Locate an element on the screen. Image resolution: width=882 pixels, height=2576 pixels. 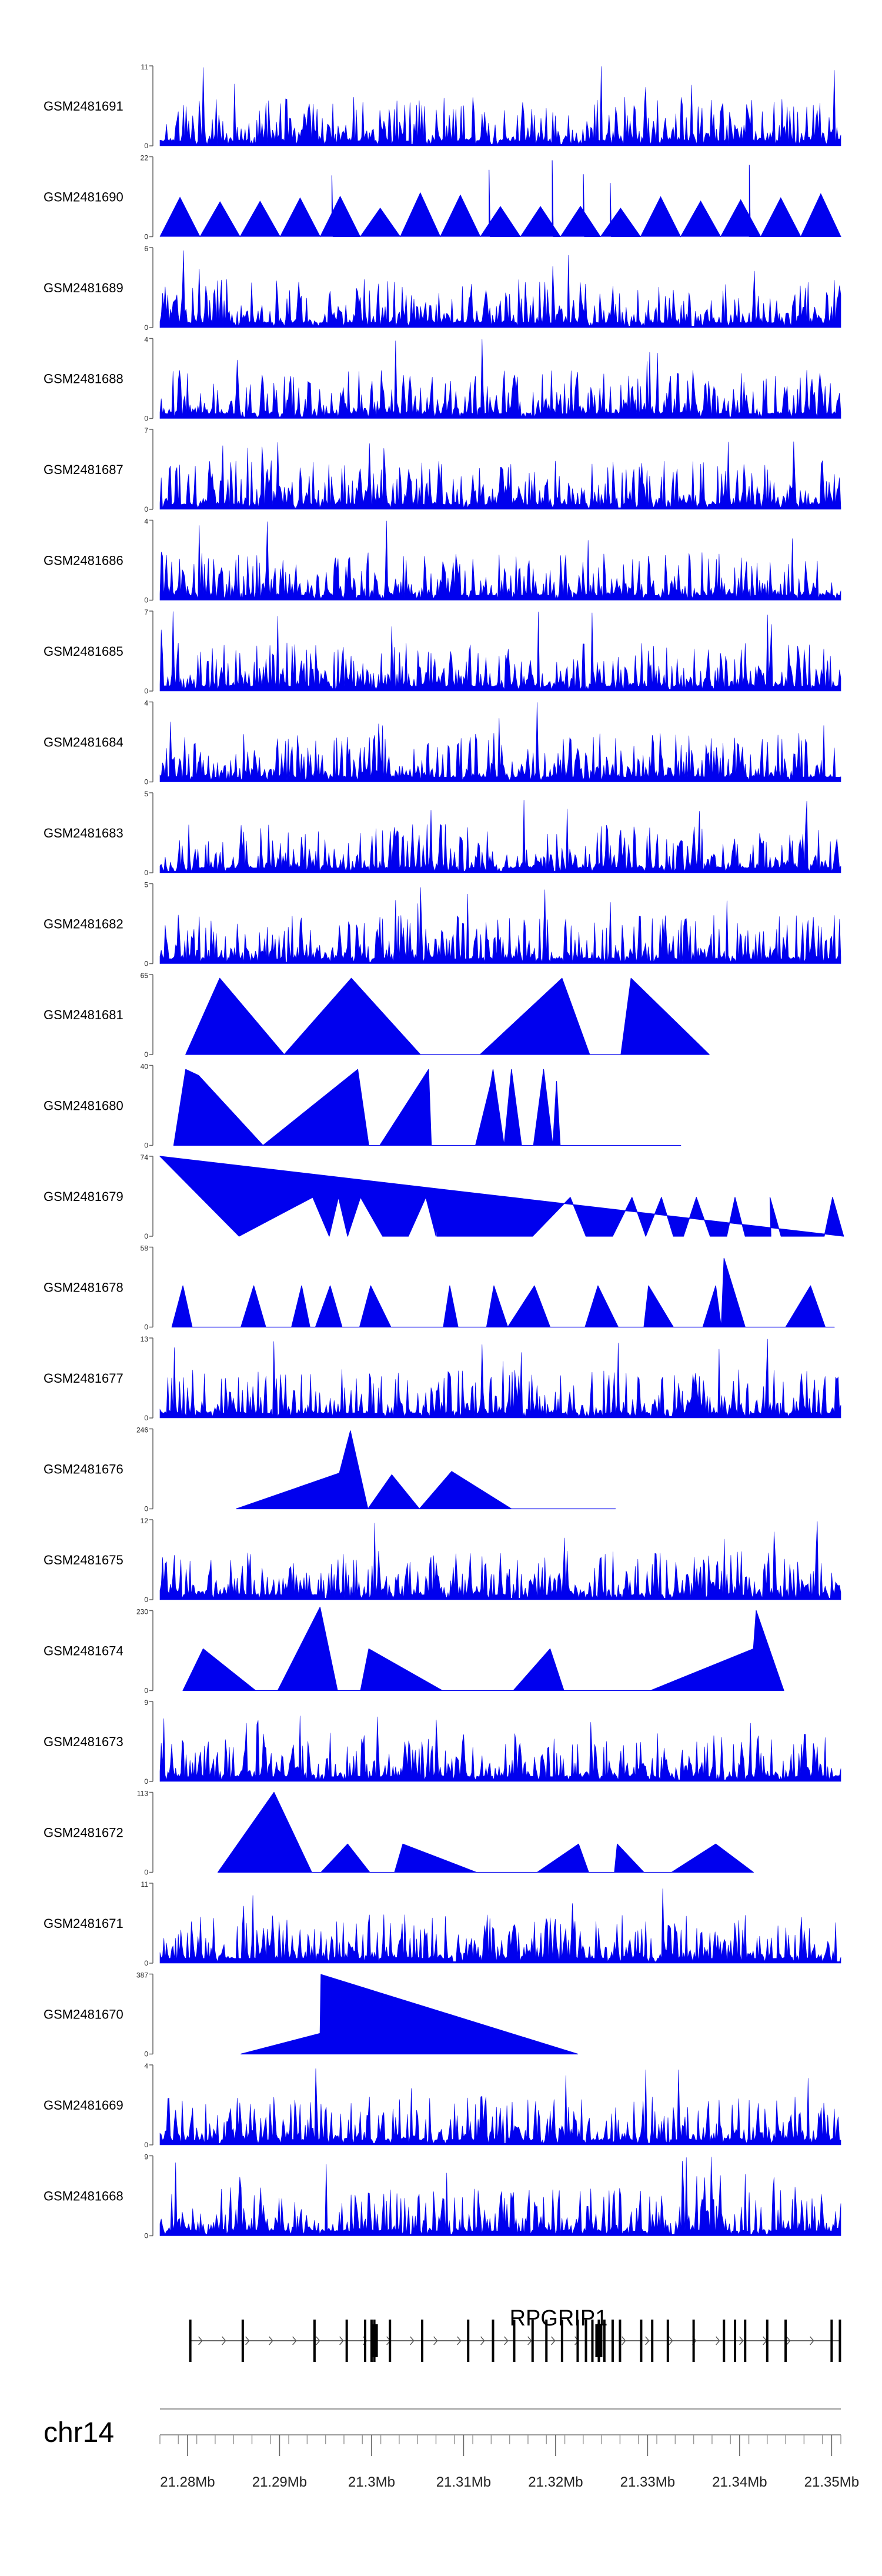
track-label: GSM2481676 is located at coordinates (83, 1469).